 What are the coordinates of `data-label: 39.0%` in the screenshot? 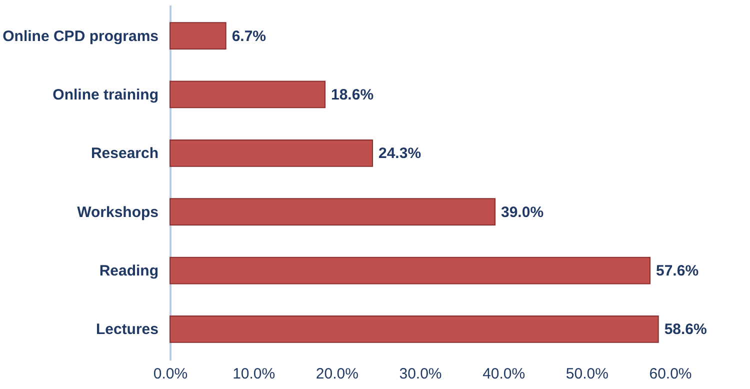 It's located at (522, 212).